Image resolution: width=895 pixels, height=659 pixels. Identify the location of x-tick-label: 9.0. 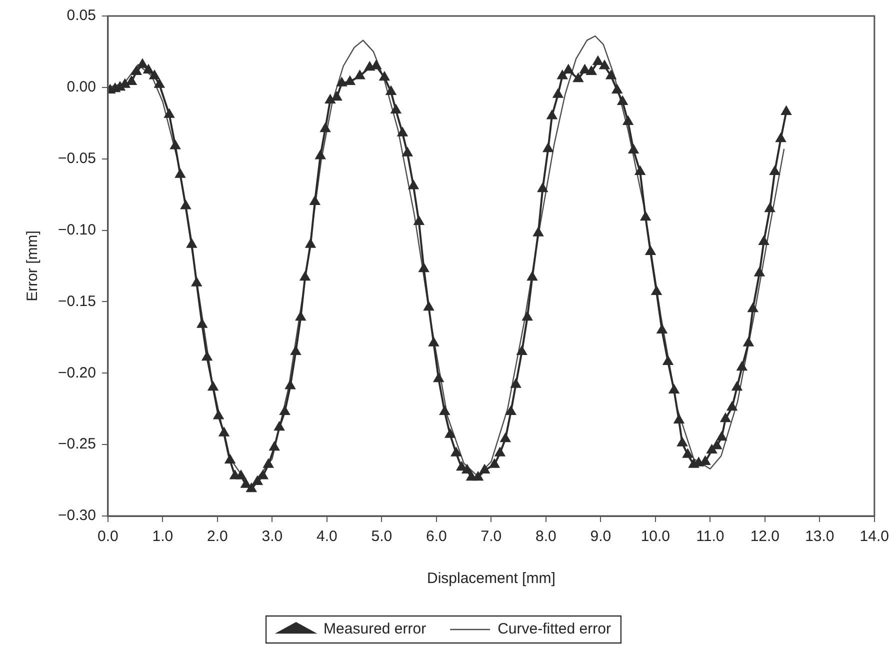
(601, 537).